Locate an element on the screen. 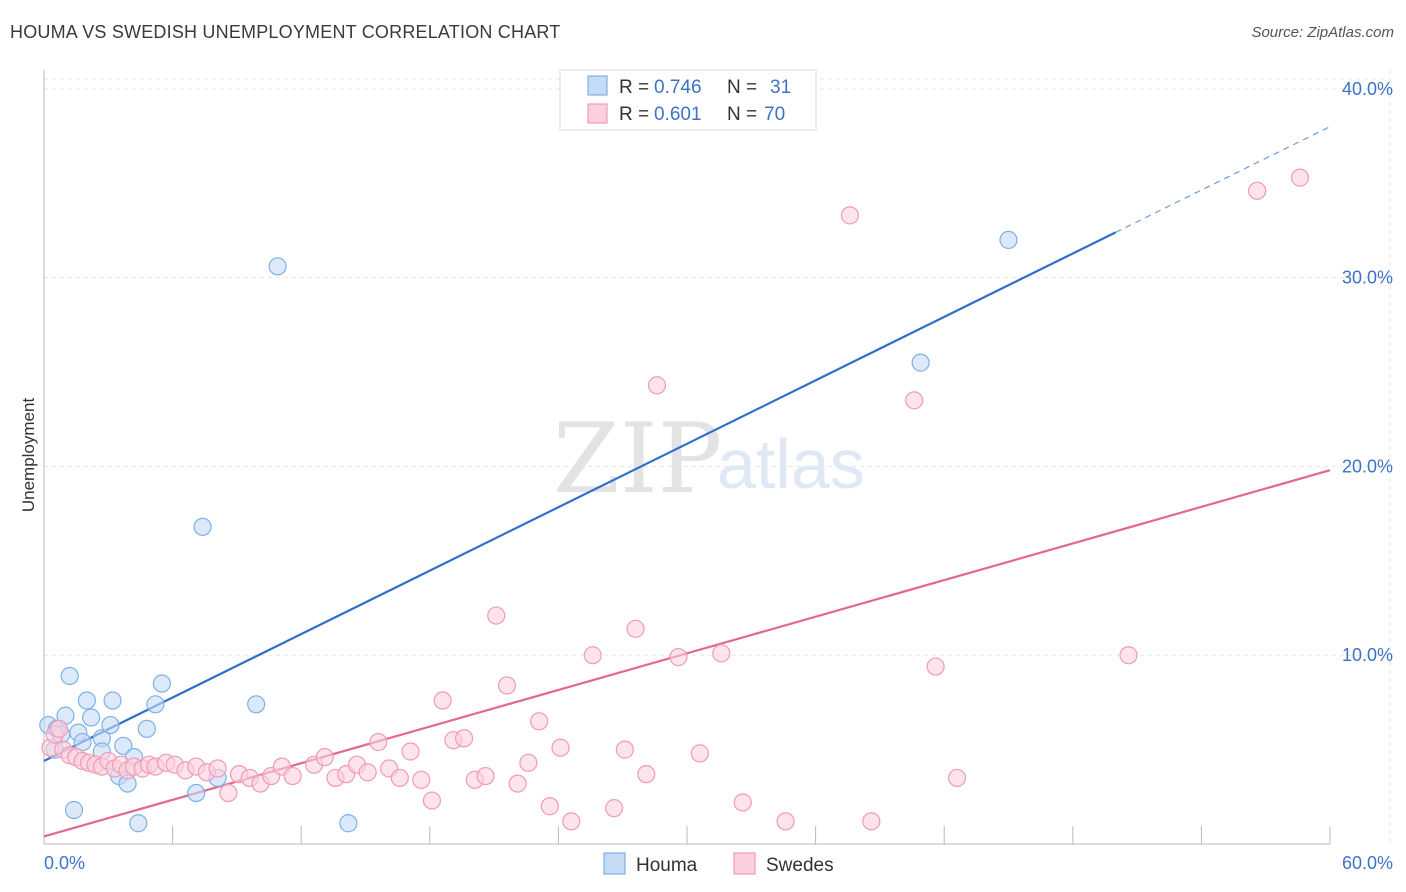 This screenshot has height=892, width=1406. legend-r-value-0: 0.746 is located at coordinates (678, 87).